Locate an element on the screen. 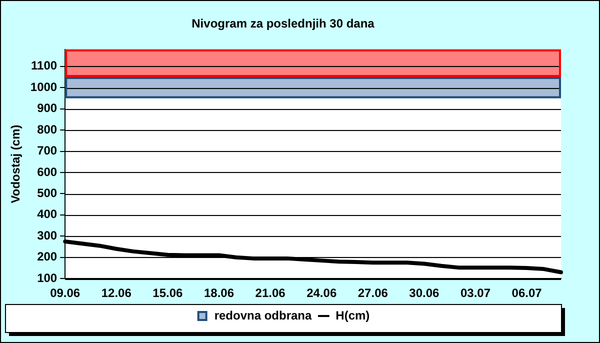 Image resolution: width=600 pixels, height=343 pixels. y-tick-label: 300 is located at coordinates (47, 235).